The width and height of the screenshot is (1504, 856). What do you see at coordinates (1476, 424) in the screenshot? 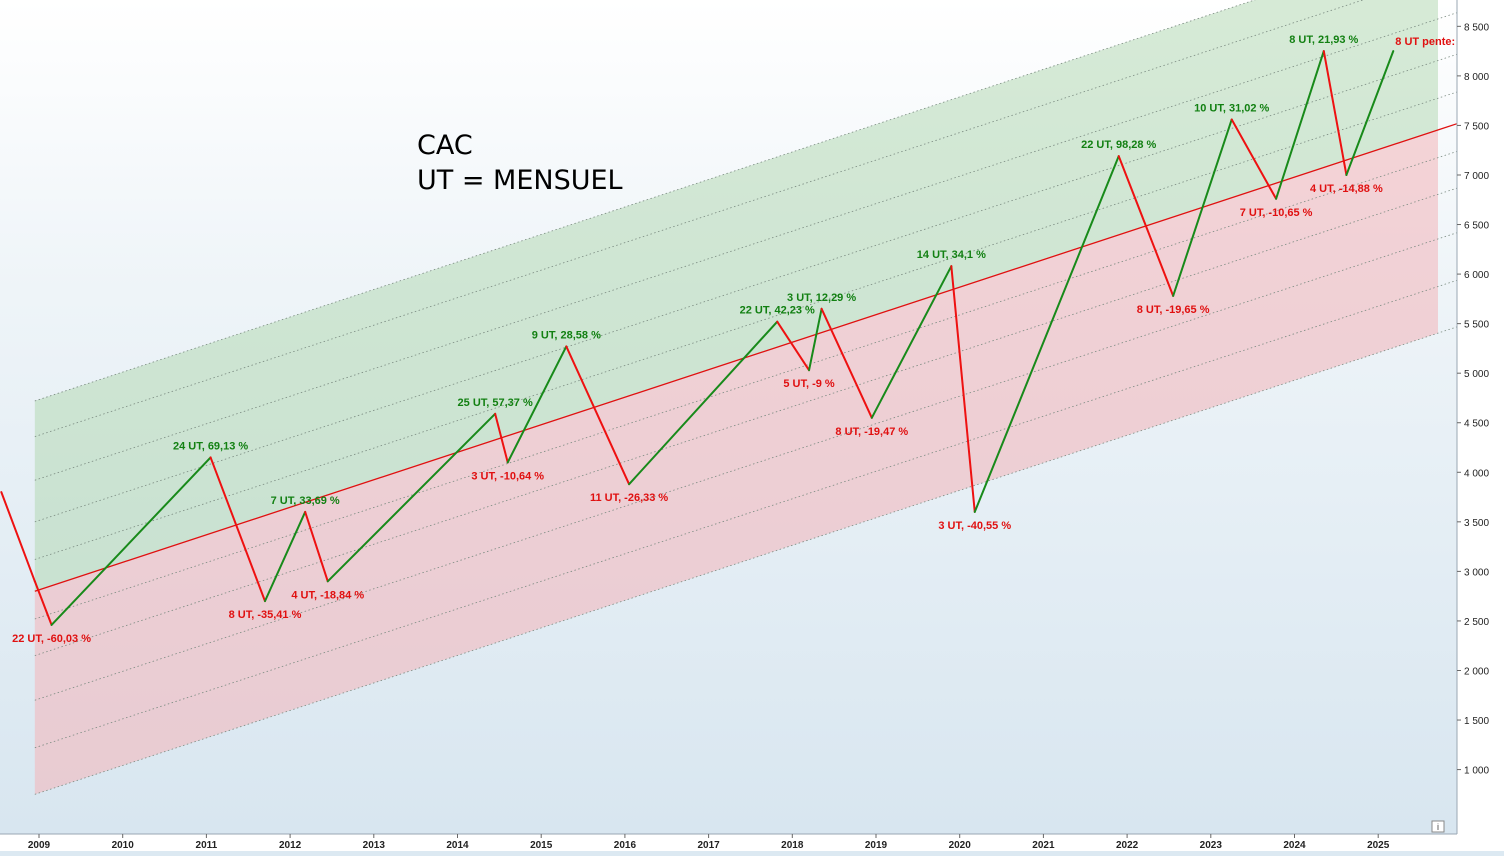
I see `y-tick-label-7: 4 500` at bounding box center [1476, 424].